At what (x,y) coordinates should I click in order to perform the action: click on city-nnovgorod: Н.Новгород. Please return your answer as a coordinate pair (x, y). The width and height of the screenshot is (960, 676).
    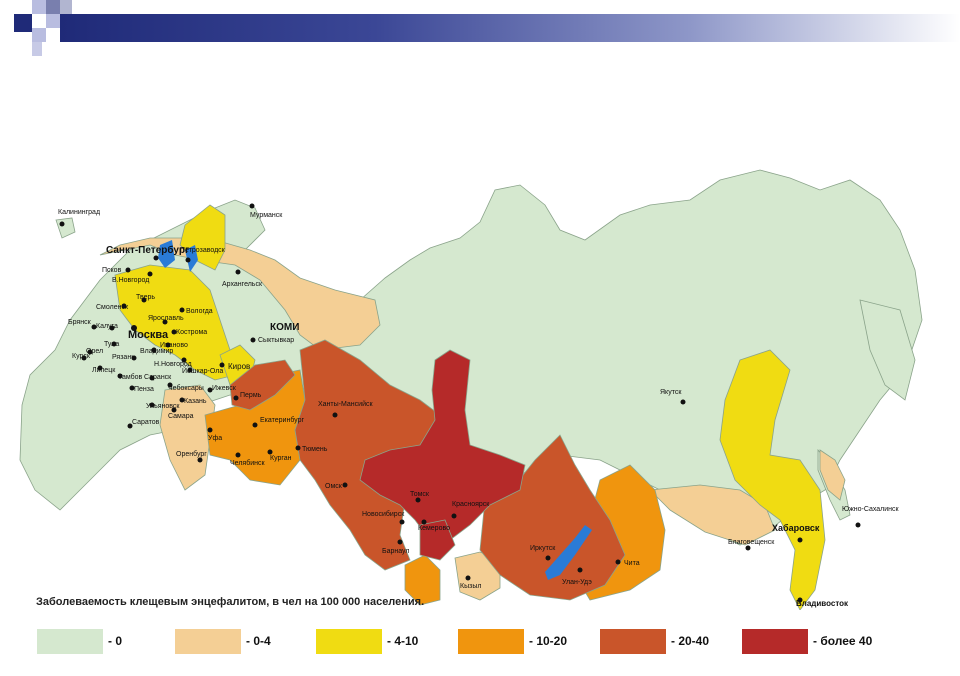
    Looking at the image, I should click on (173, 362).